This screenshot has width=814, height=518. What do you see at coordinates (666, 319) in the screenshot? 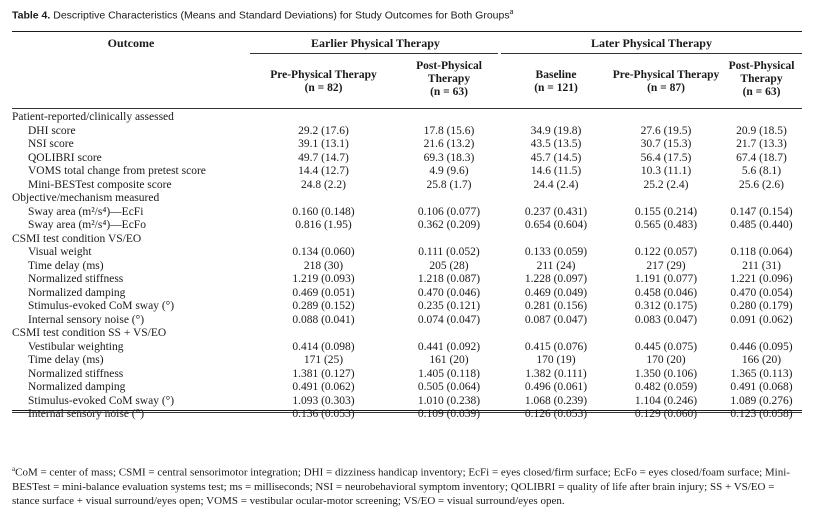
I see `table-cell: 0.083 (0.047)` at bounding box center [666, 319].